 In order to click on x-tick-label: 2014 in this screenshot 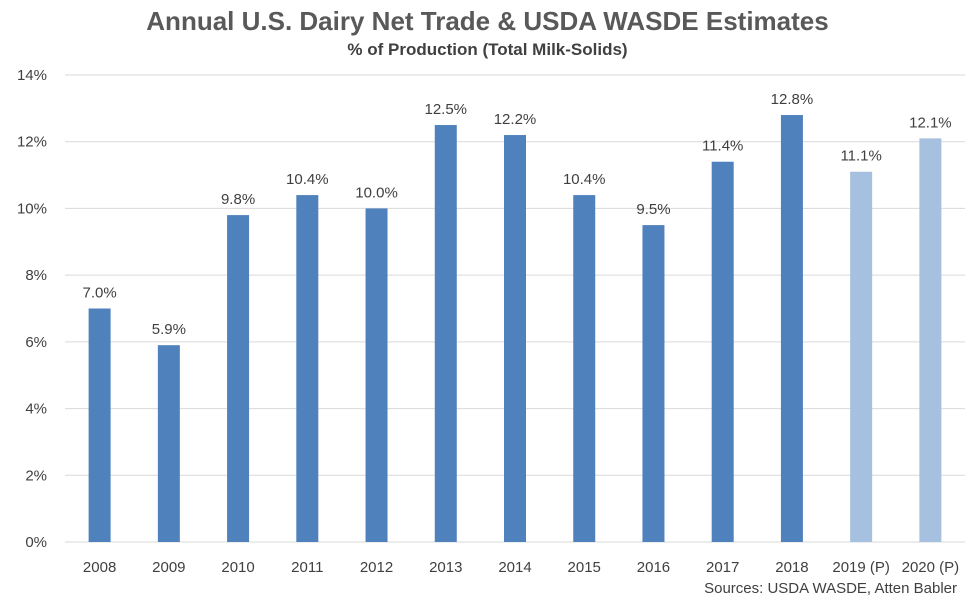, I will do `click(514, 567)`.